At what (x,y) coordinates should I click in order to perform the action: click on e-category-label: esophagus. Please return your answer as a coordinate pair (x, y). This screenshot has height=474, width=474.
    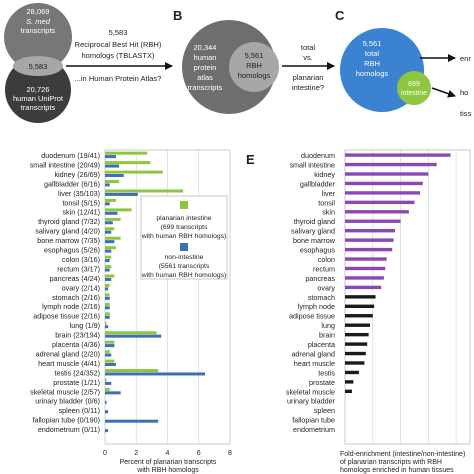
    Looking at the image, I should click on (318, 250).